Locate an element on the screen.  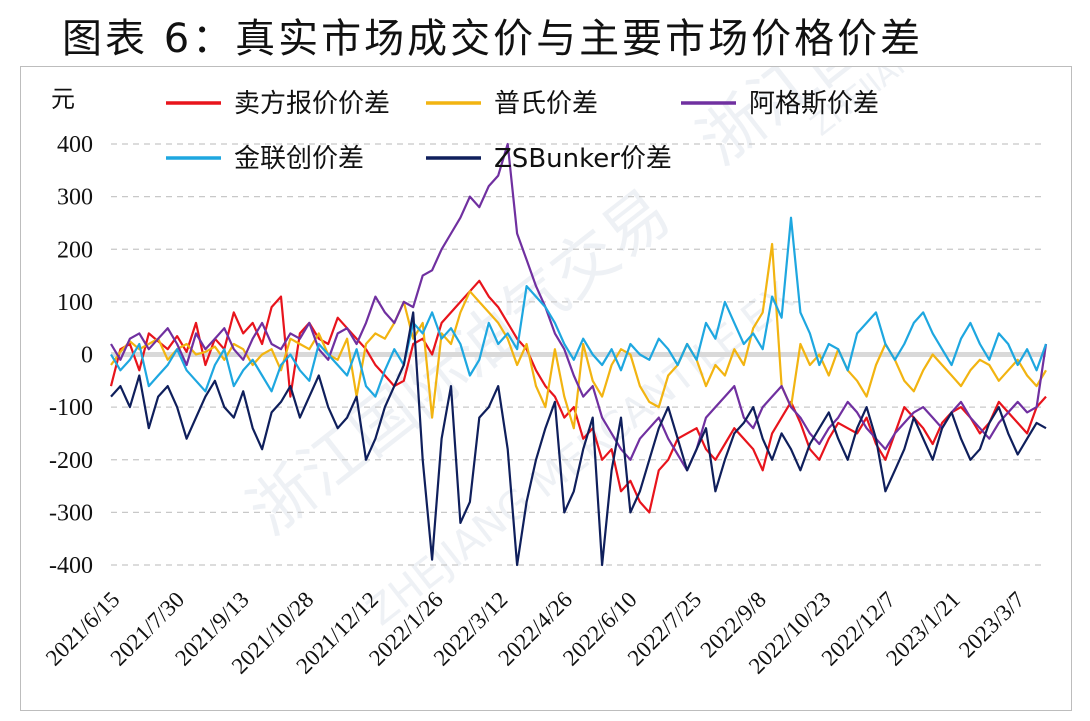
y-tick-label: -100 is located at coordinates (71, 408).